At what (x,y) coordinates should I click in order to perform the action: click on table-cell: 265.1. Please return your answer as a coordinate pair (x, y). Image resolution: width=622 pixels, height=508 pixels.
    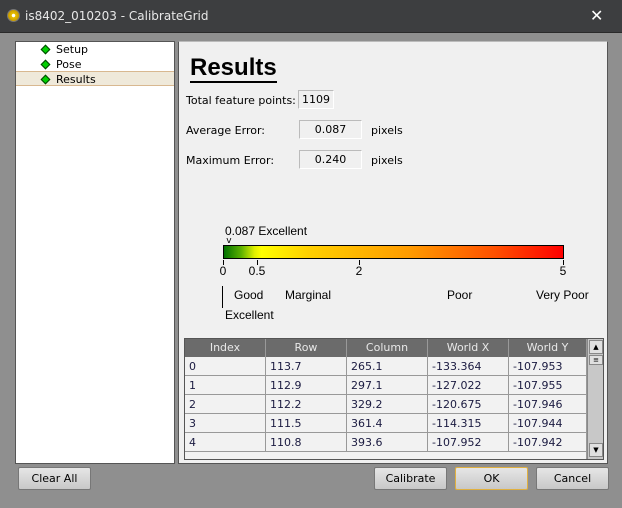
    Looking at the image, I should click on (387, 366).